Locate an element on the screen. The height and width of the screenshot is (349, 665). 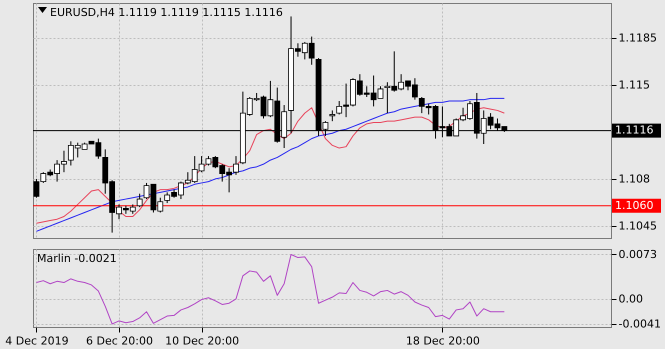
y-tick-label: -0.0041 is located at coordinates (639, 323).